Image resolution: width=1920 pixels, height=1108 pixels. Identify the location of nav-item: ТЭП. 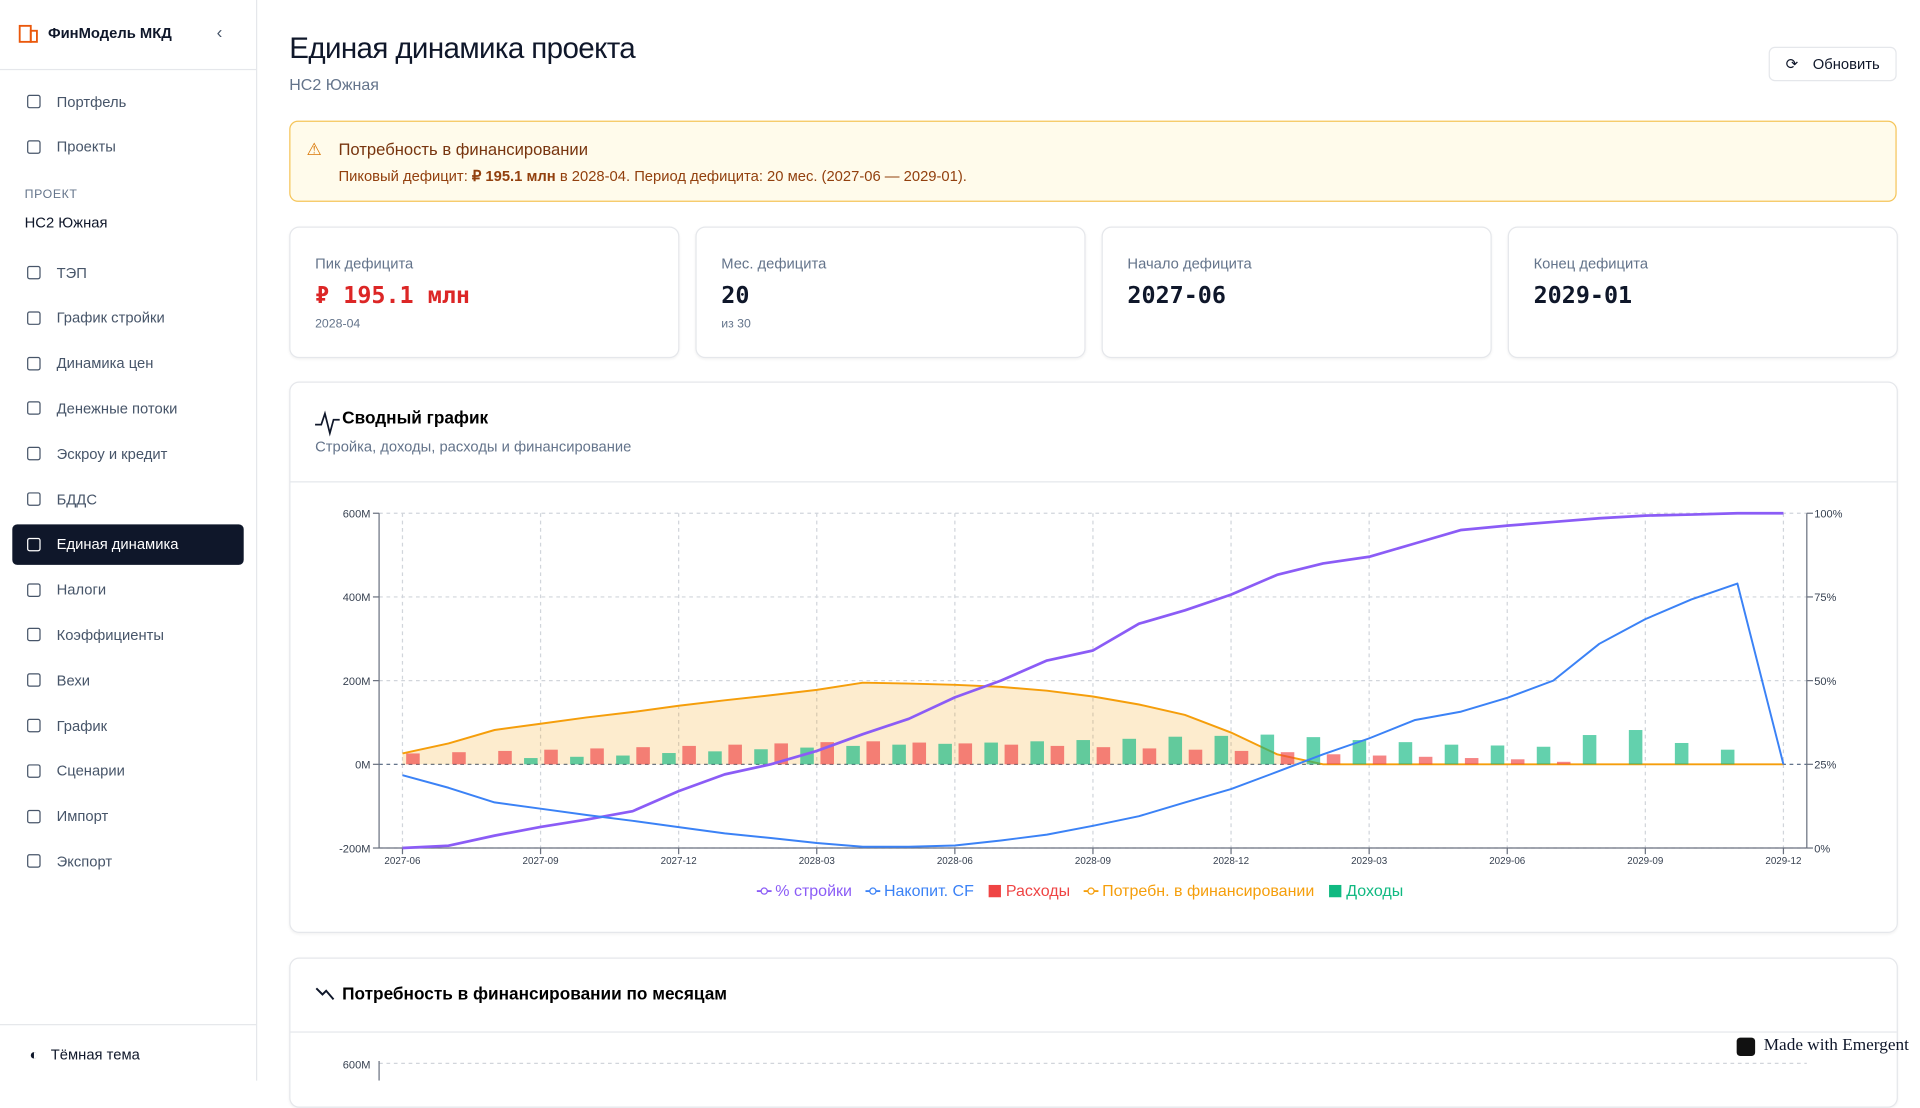
(127, 272).